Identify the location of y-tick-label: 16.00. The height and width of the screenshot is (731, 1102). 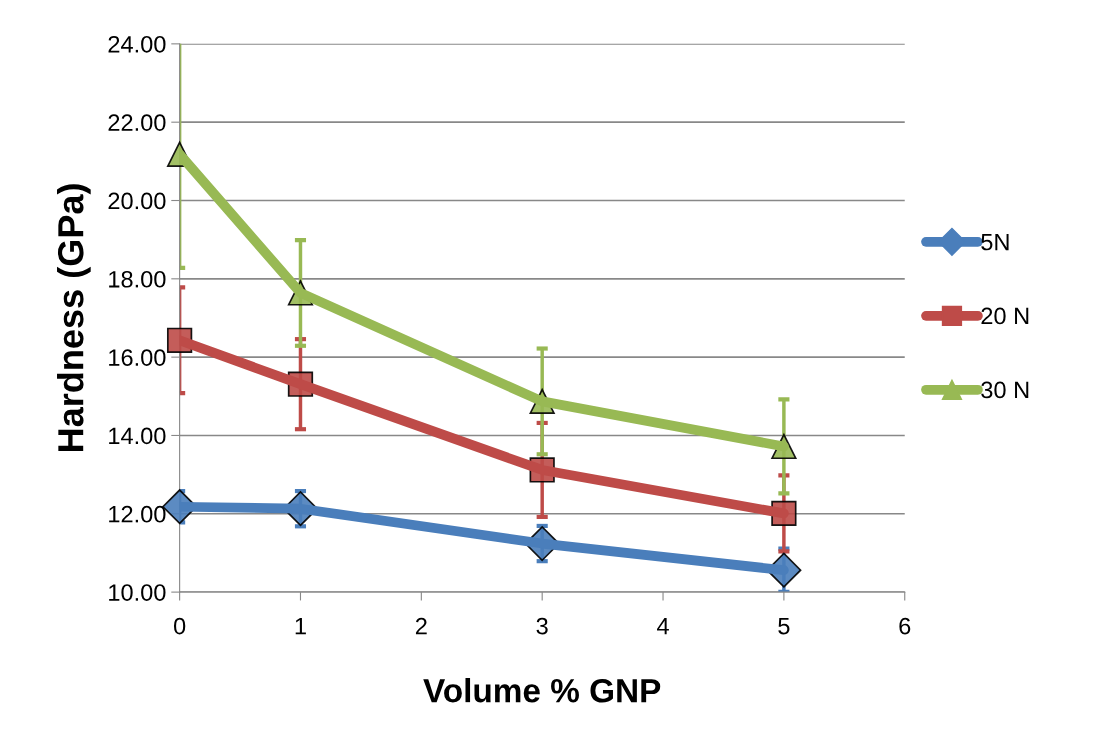
(137, 357).